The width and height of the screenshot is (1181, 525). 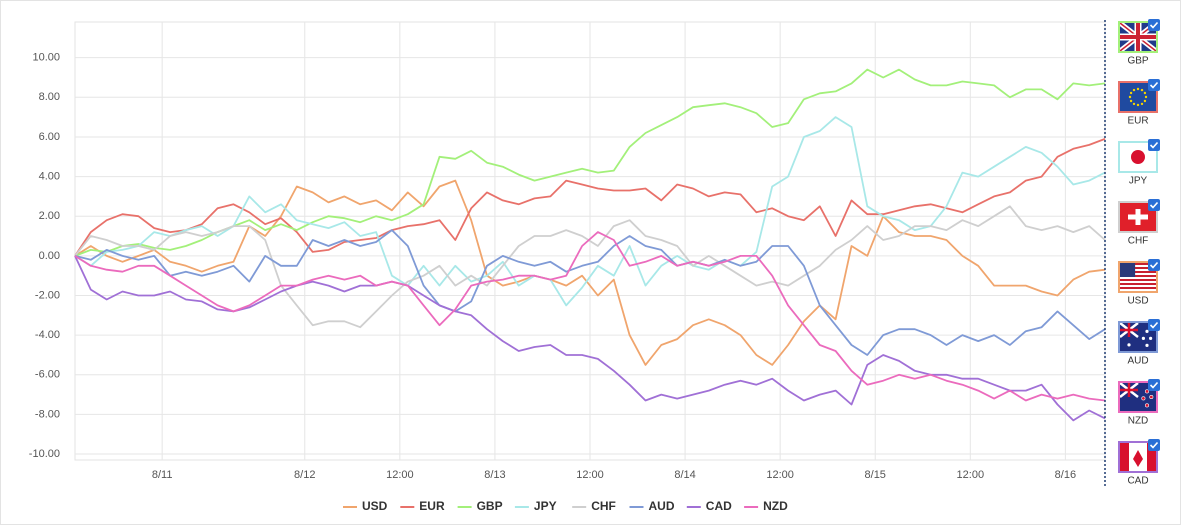 I want to click on currency-toggle: GBP, so click(x=1139, y=43).